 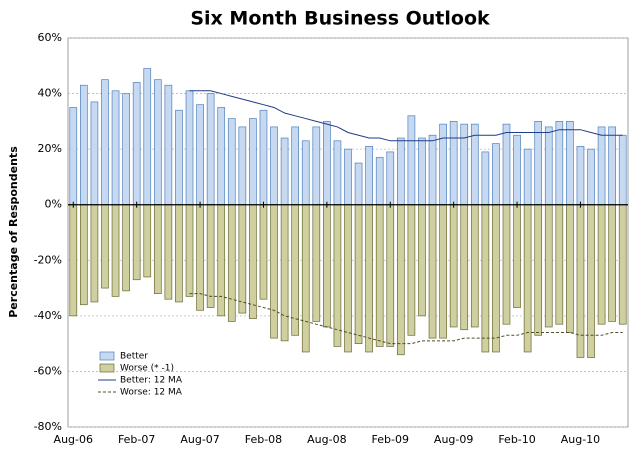 What do you see at coordinates (580, 439) in the screenshot?
I see `x-tick-label: Aug-10` at bounding box center [580, 439].